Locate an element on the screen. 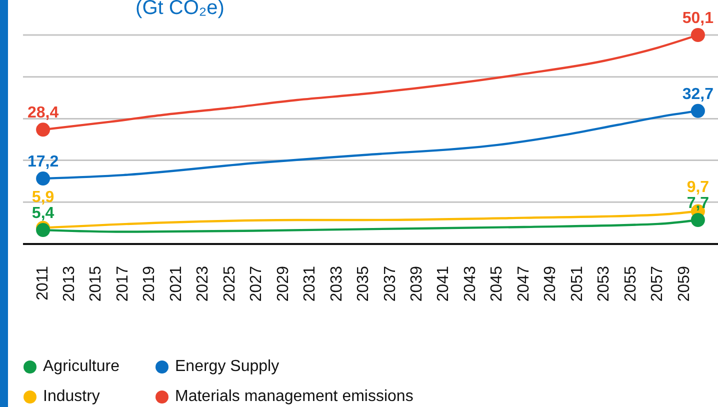 Image resolution: width=718 pixels, height=407 pixels. x-tick-label: 2039 is located at coordinates (417, 284).